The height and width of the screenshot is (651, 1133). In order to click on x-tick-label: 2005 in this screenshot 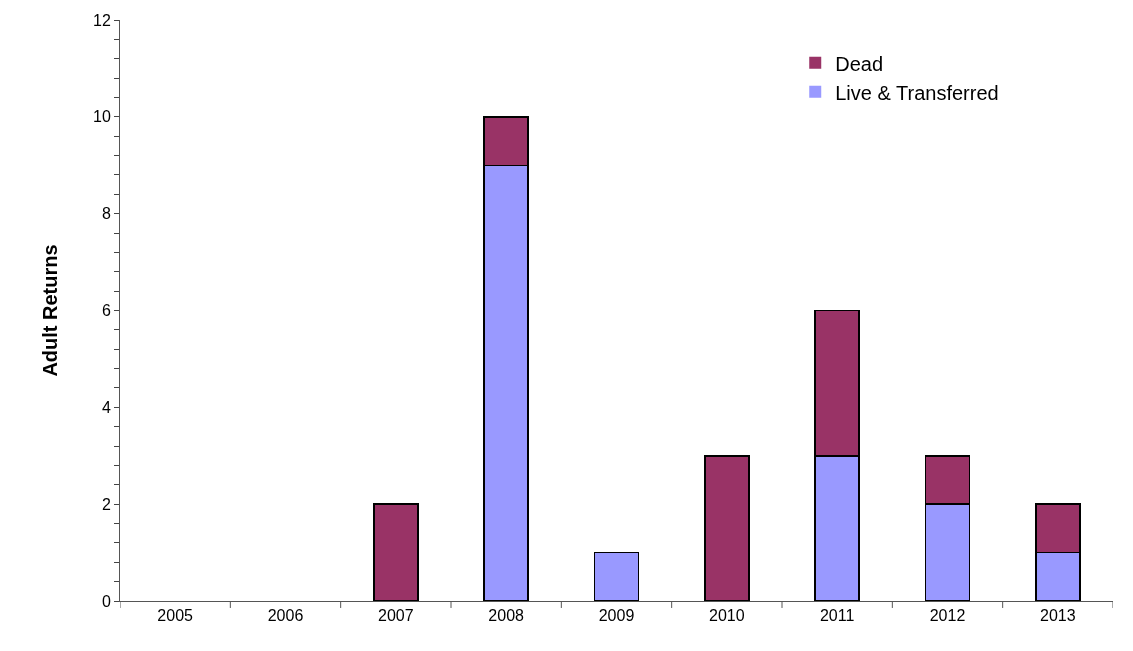, I will do `click(175, 616)`.